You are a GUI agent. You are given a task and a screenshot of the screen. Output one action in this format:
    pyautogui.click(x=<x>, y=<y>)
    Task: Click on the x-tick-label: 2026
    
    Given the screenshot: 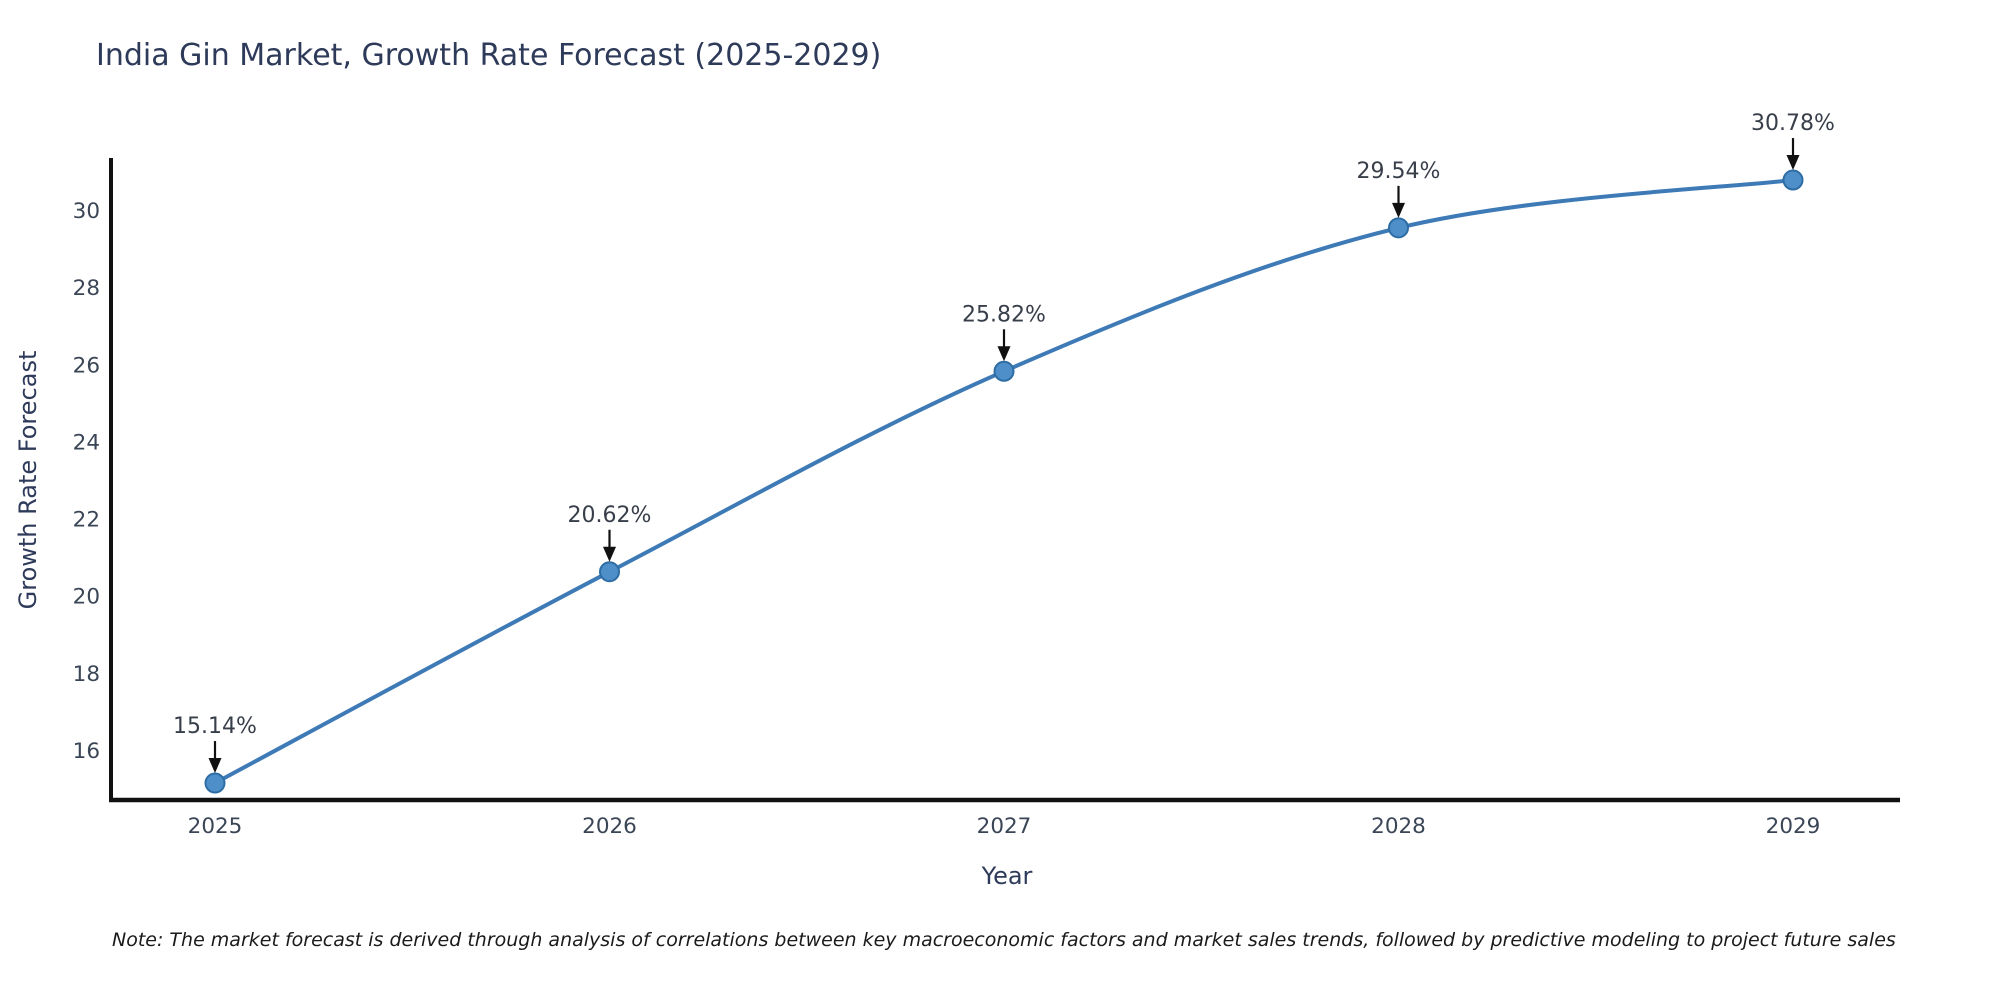 What is the action you would take?
    pyautogui.click(x=609, y=826)
    